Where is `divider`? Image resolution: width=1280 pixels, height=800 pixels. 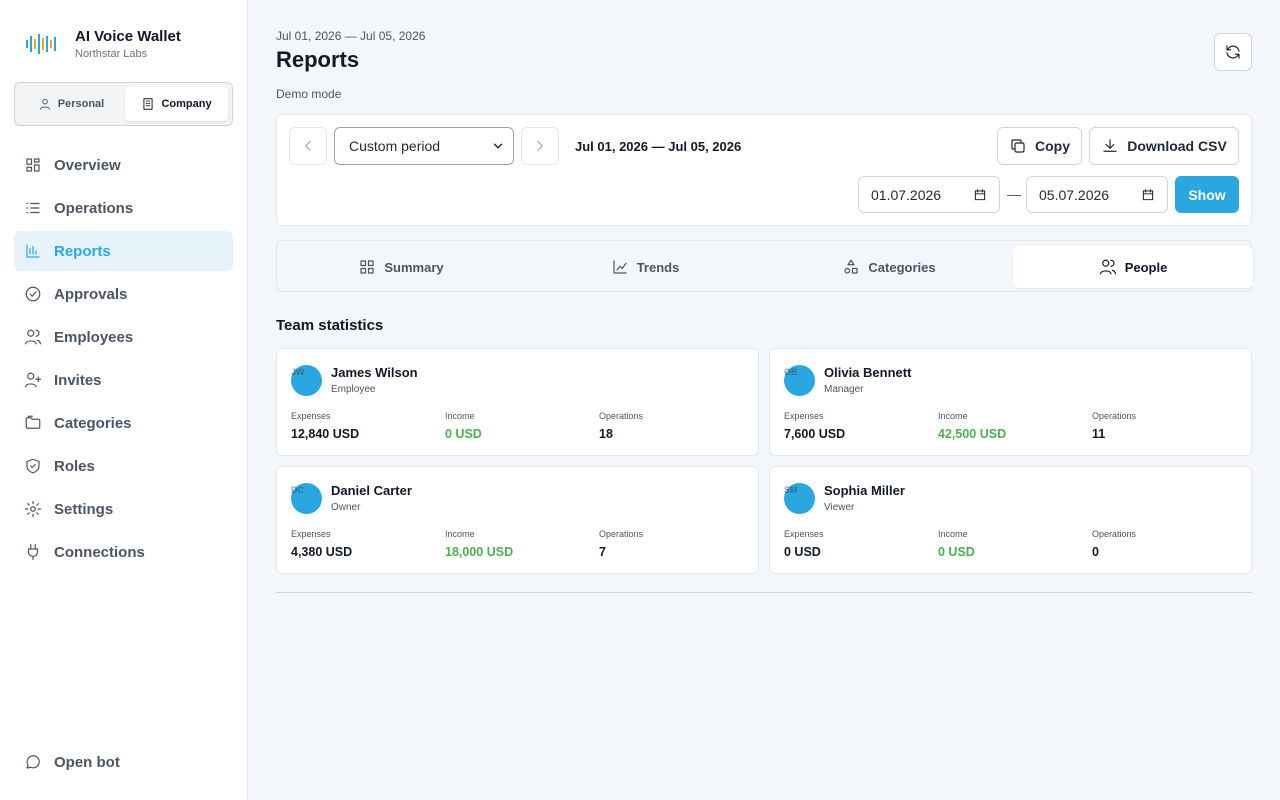 divider is located at coordinates (764, 592).